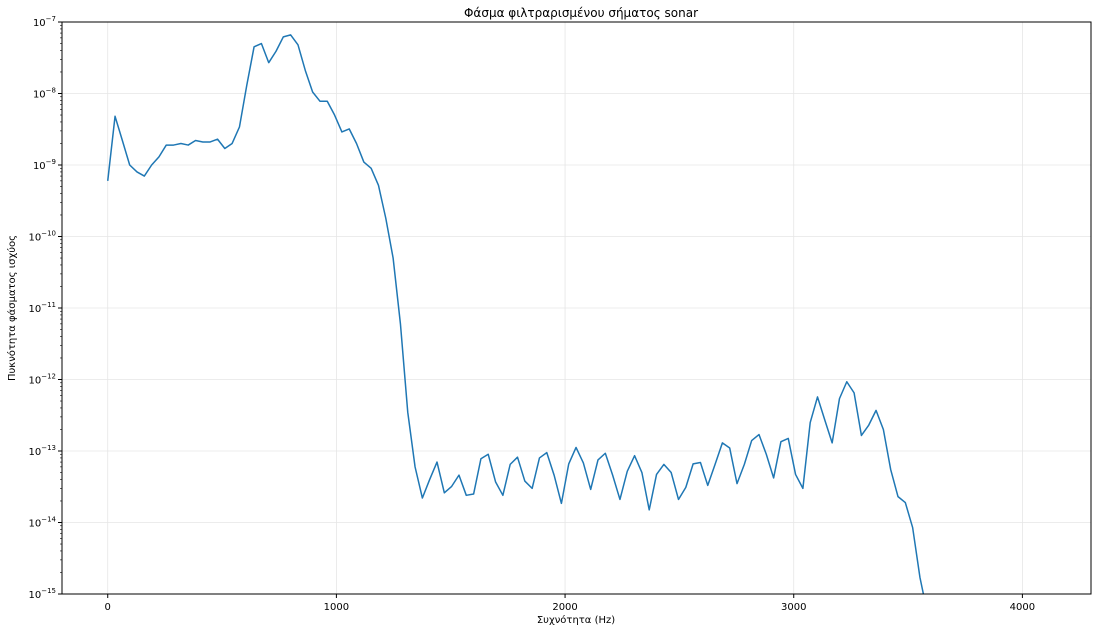  Describe the element at coordinates (42, 523) in the screenshot. I see `y-tick-label: 10⁻¹⁴` at that location.